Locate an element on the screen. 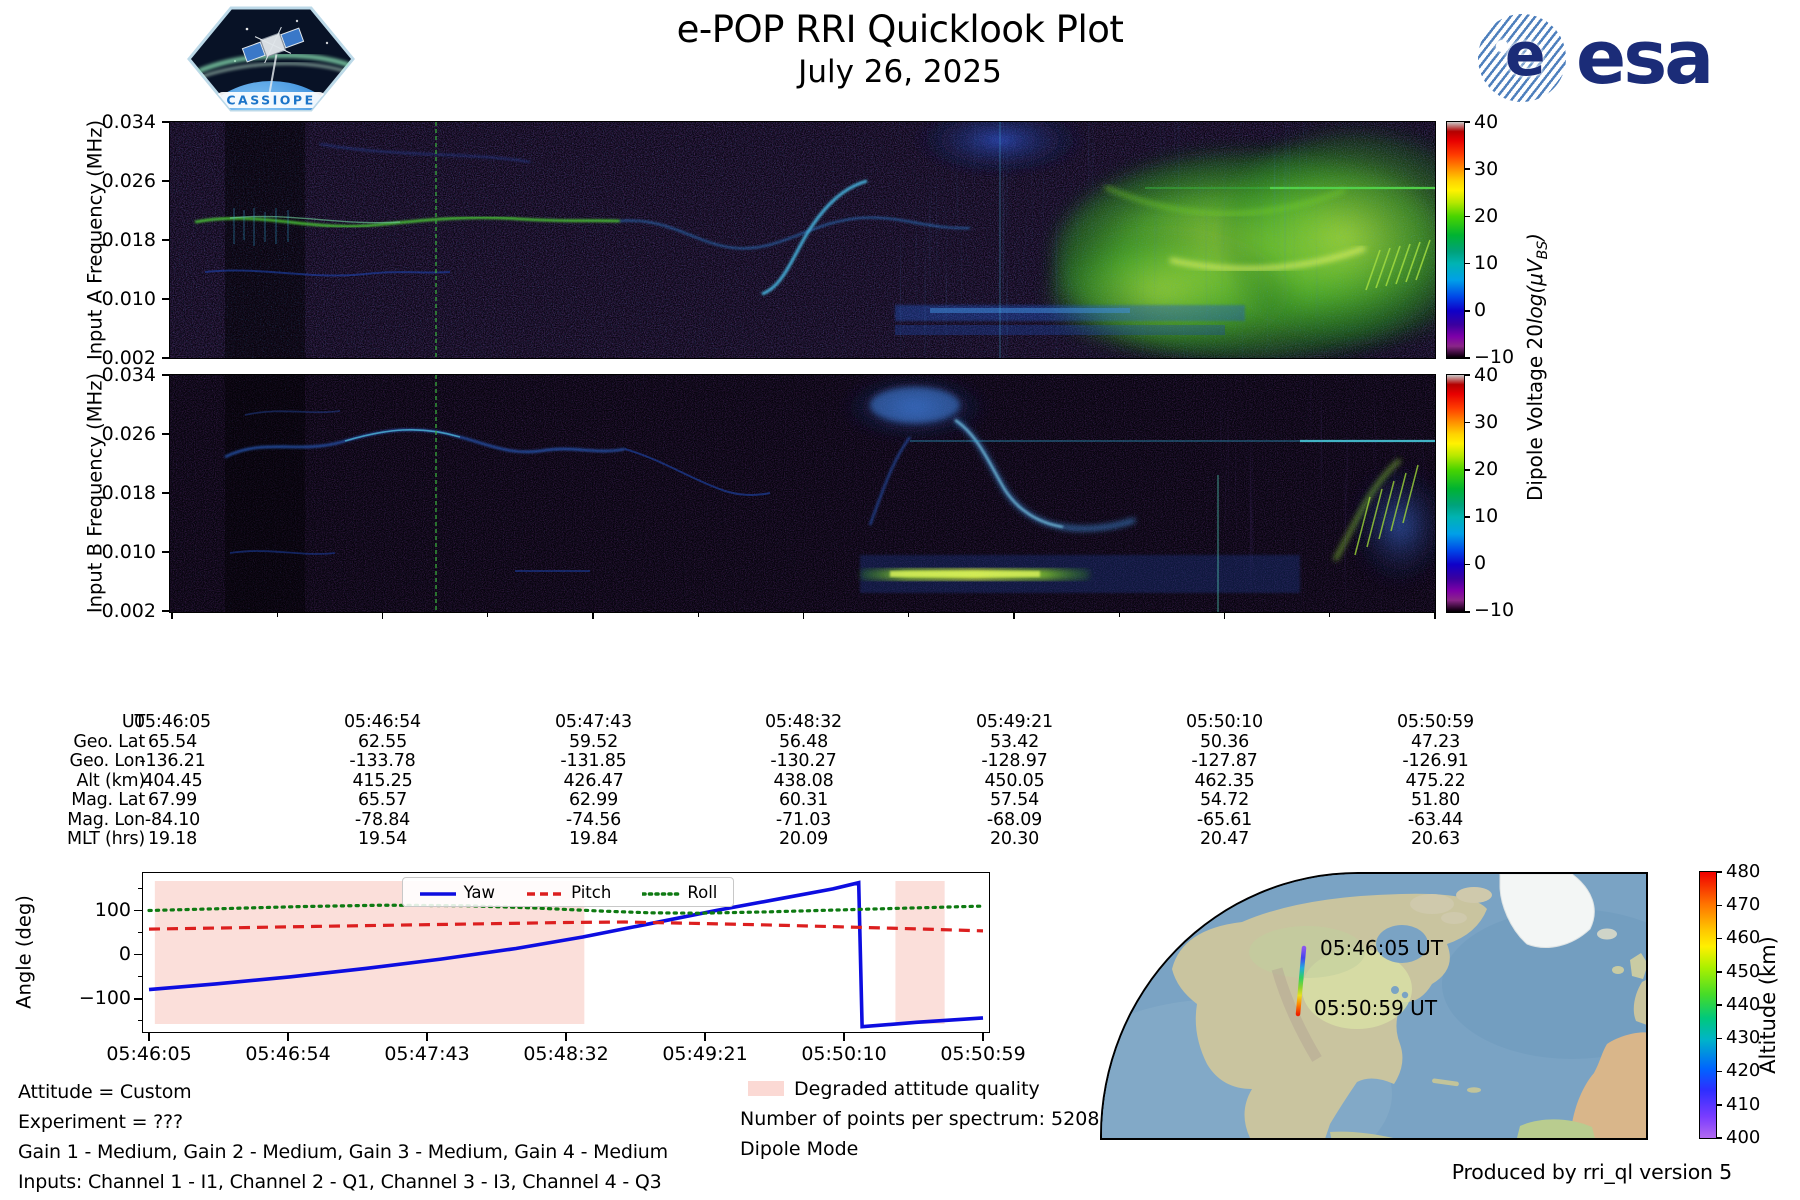  cell: 426.47 is located at coordinates (593, 780).